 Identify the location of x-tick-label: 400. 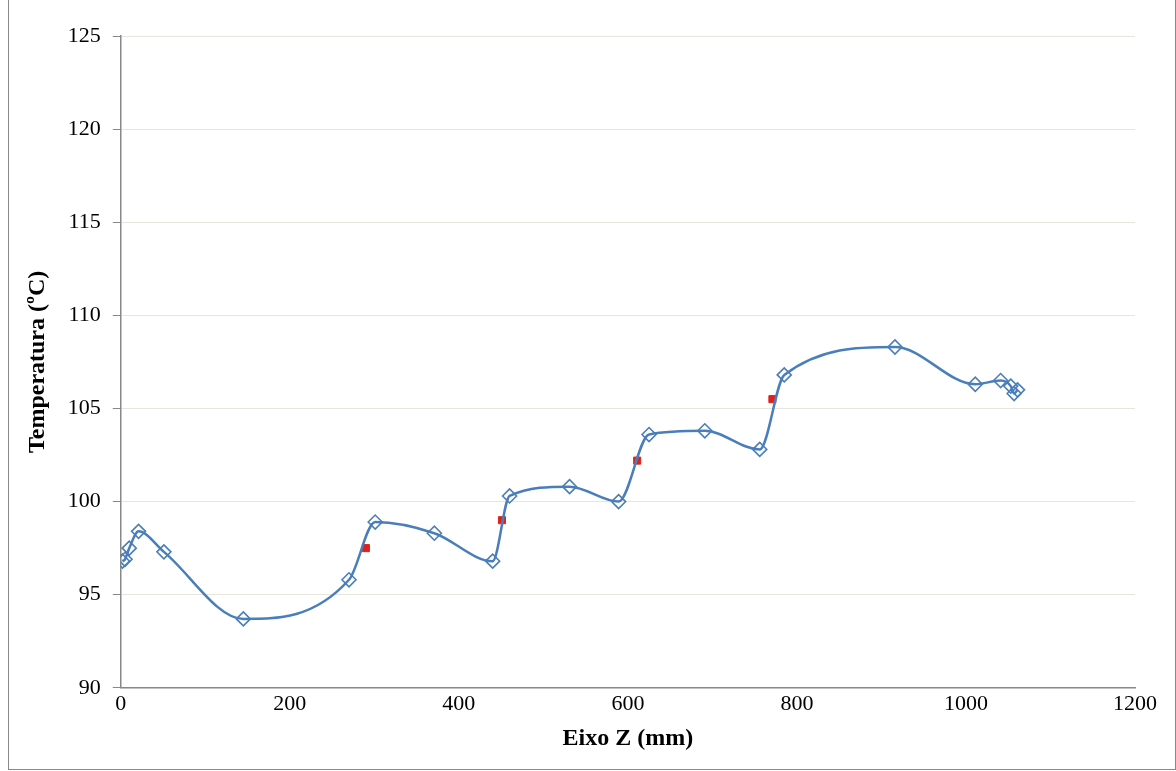
(459, 702).